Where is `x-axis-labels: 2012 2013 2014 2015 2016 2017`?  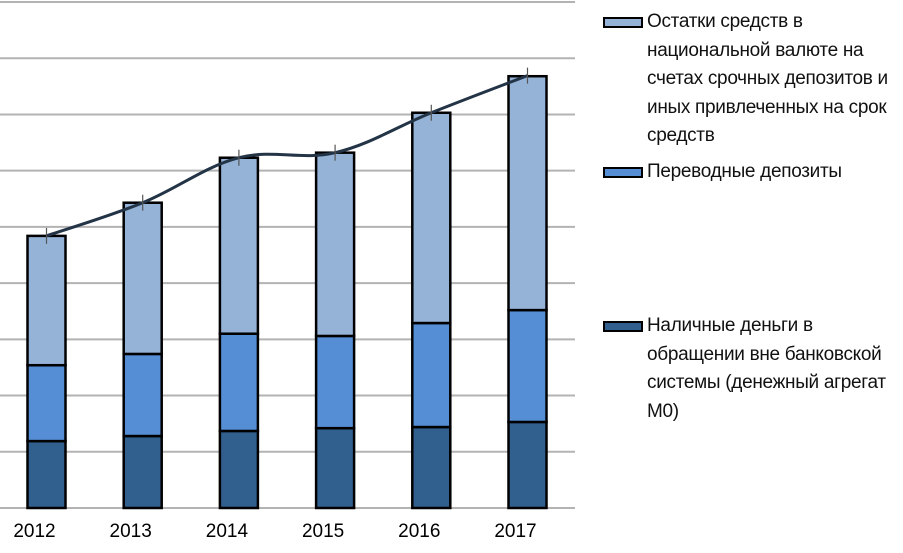 x-axis-labels: 2012 2013 2014 2015 2016 2017 is located at coordinates (274, 531).